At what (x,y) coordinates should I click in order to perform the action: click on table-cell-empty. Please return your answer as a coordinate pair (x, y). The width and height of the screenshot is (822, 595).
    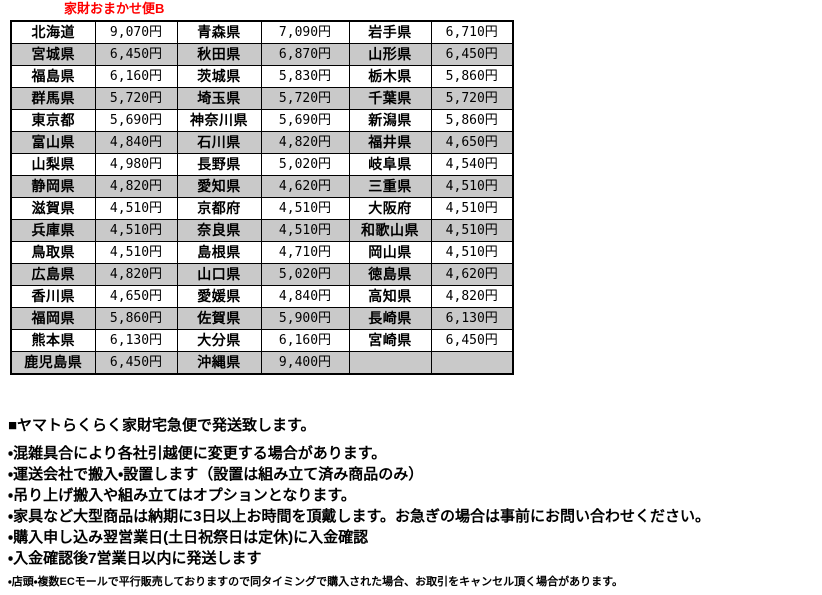
    Looking at the image, I should click on (472, 363).